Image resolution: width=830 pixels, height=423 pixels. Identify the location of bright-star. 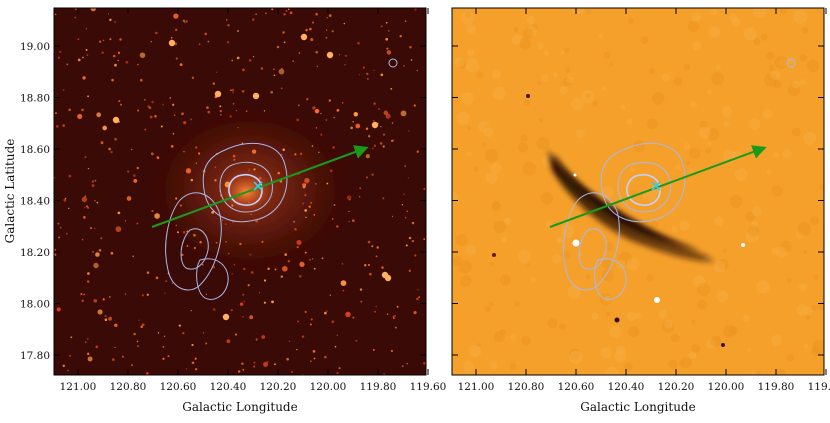
(116, 120).